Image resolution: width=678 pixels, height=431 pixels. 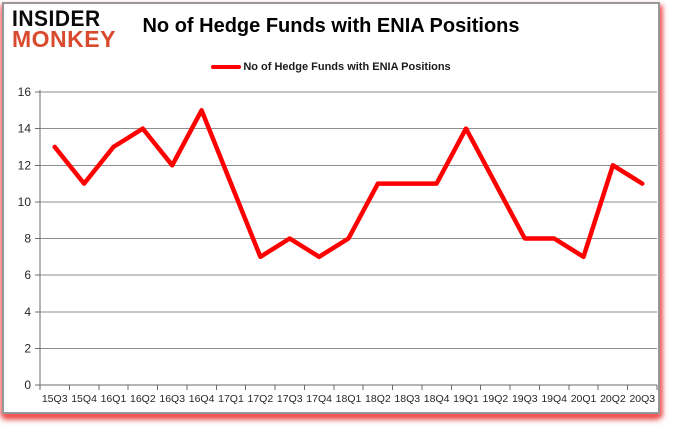 What do you see at coordinates (64, 38) in the screenshot?
I see `logo-monkey-text: MONKEY` at bounding box center [64, 38].